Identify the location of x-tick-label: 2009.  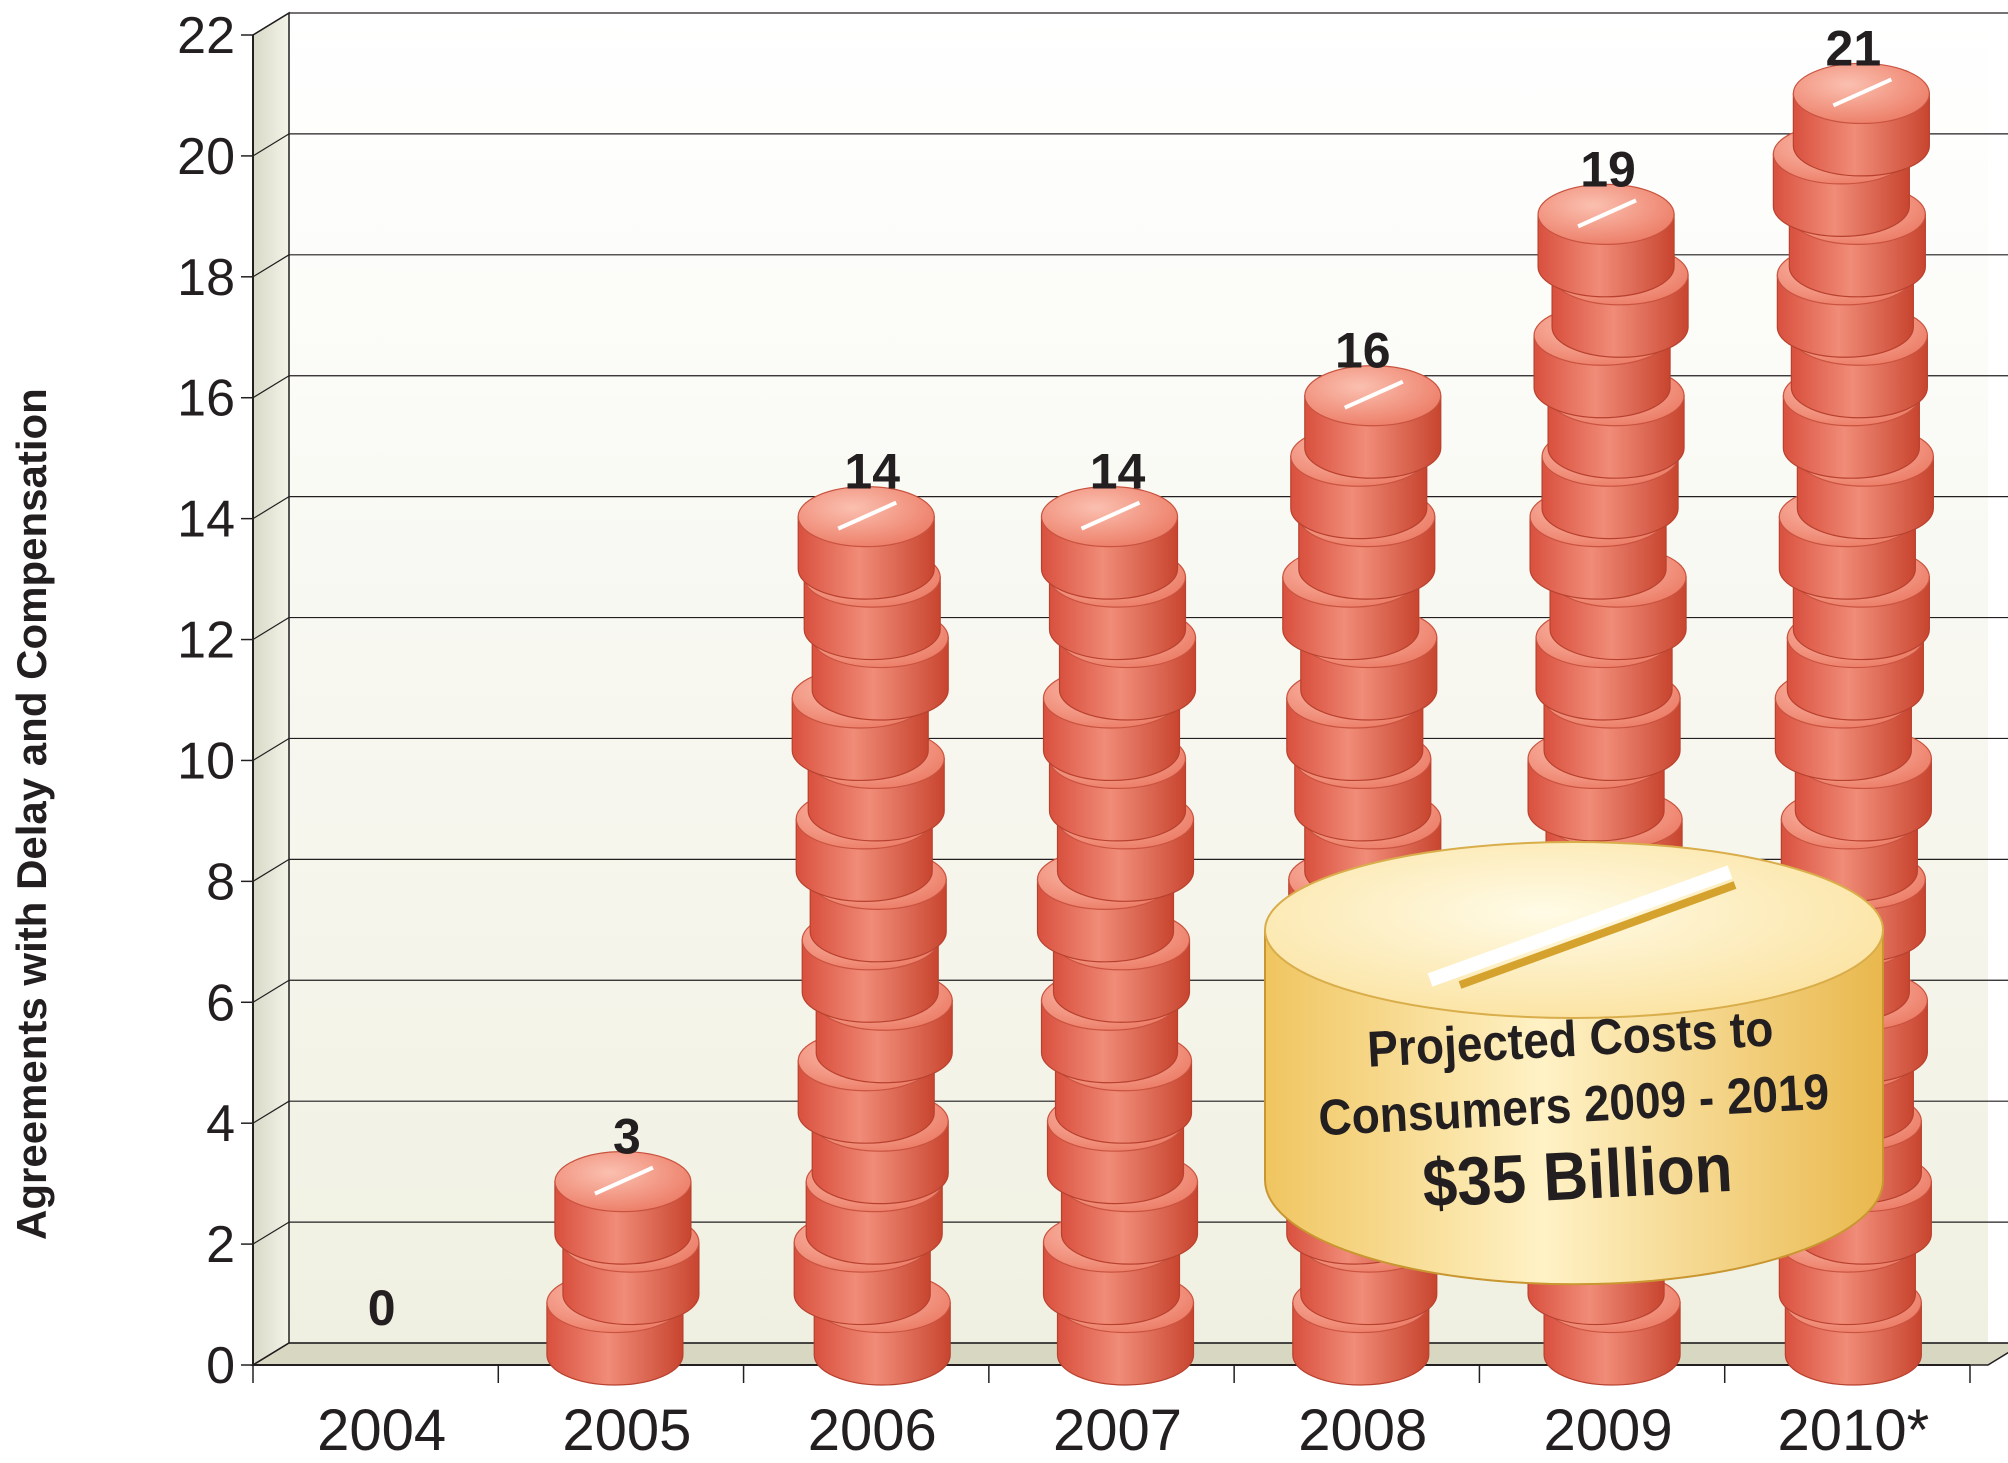
(1608, 1430).